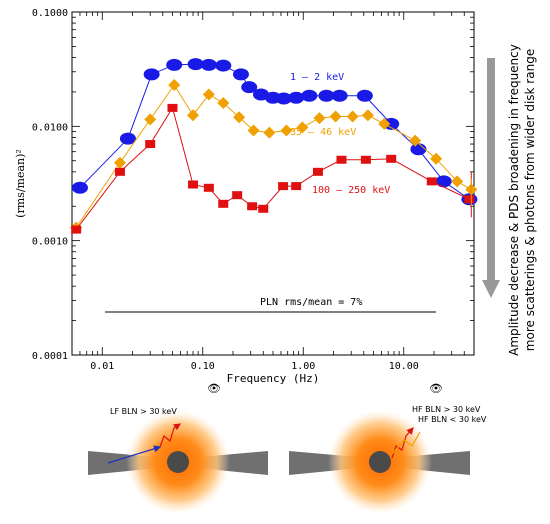 The height and width of the screenshot is (524, 550). Describe the element at coordinates (317, 77) in the screenshot. I see `annotation-label: 1 – 2 keV` at that location.